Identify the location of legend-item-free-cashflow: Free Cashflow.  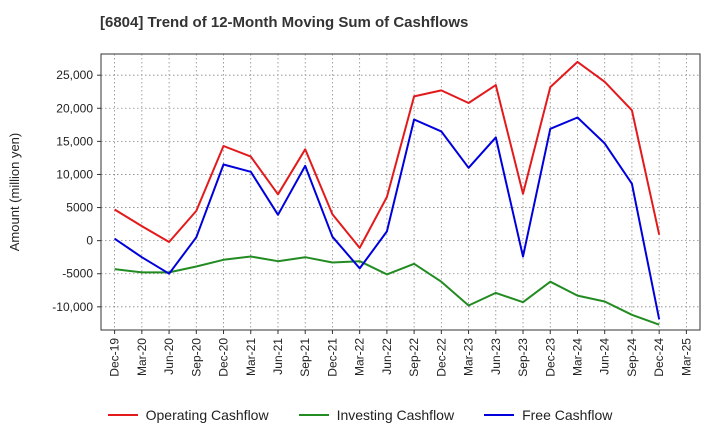
(548, 415).